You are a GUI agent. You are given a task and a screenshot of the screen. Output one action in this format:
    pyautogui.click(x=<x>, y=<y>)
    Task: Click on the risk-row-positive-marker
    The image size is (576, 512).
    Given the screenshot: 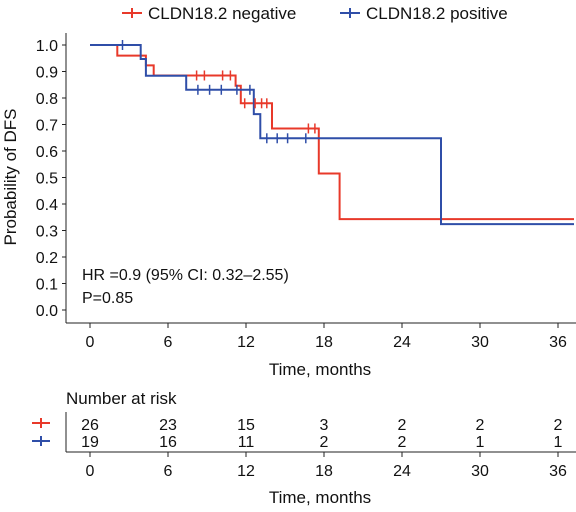 What is the action you would take?
    pyautogui.click(x=41, y=441)
    